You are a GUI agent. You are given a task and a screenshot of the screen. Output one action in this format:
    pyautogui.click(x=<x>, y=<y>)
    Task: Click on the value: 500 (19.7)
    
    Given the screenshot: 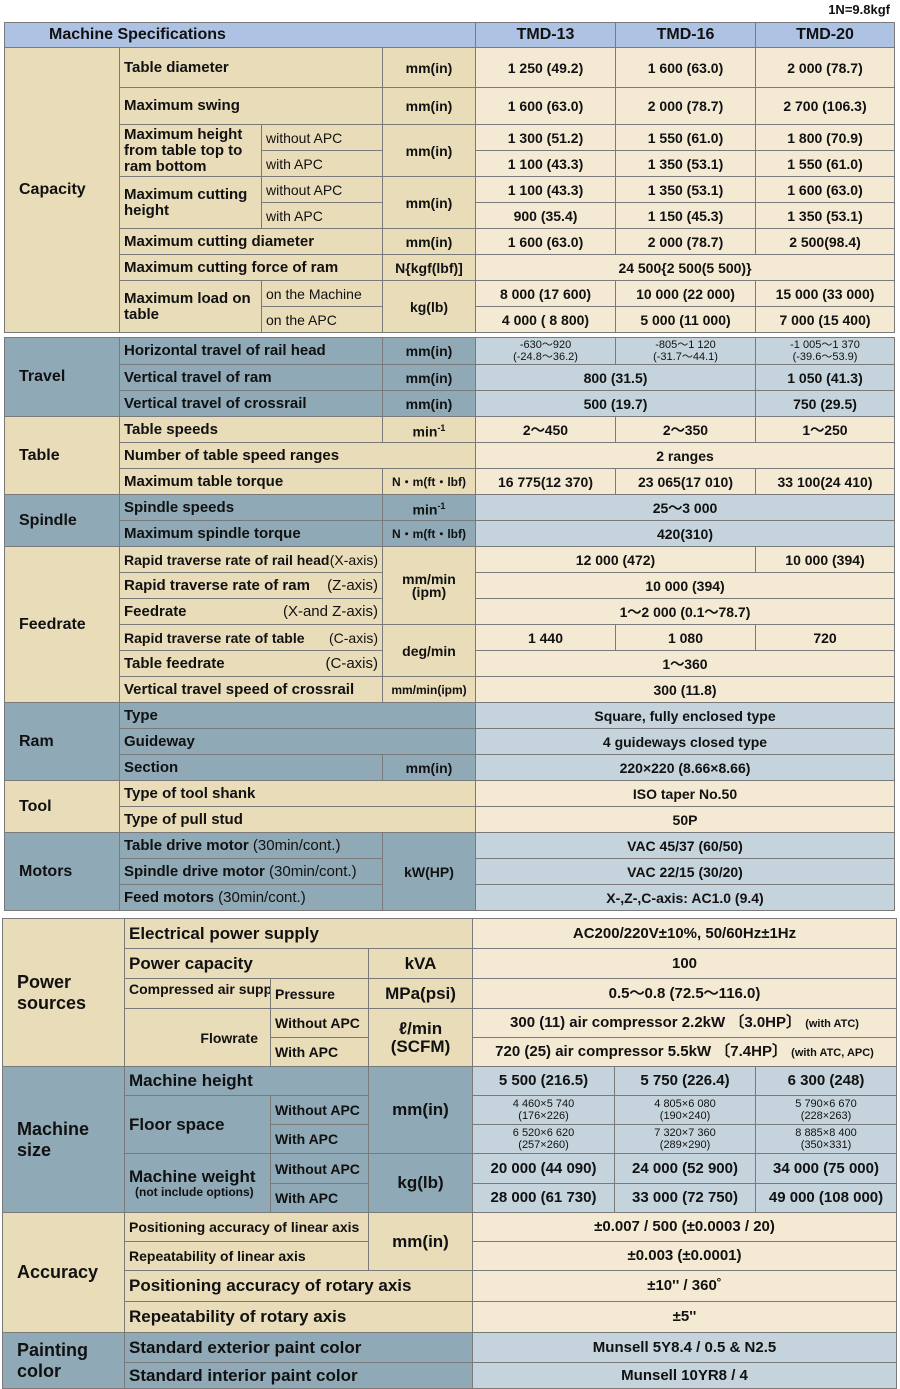 What is the action you would take?
    pyautogui.click(x=615, y=403)
    